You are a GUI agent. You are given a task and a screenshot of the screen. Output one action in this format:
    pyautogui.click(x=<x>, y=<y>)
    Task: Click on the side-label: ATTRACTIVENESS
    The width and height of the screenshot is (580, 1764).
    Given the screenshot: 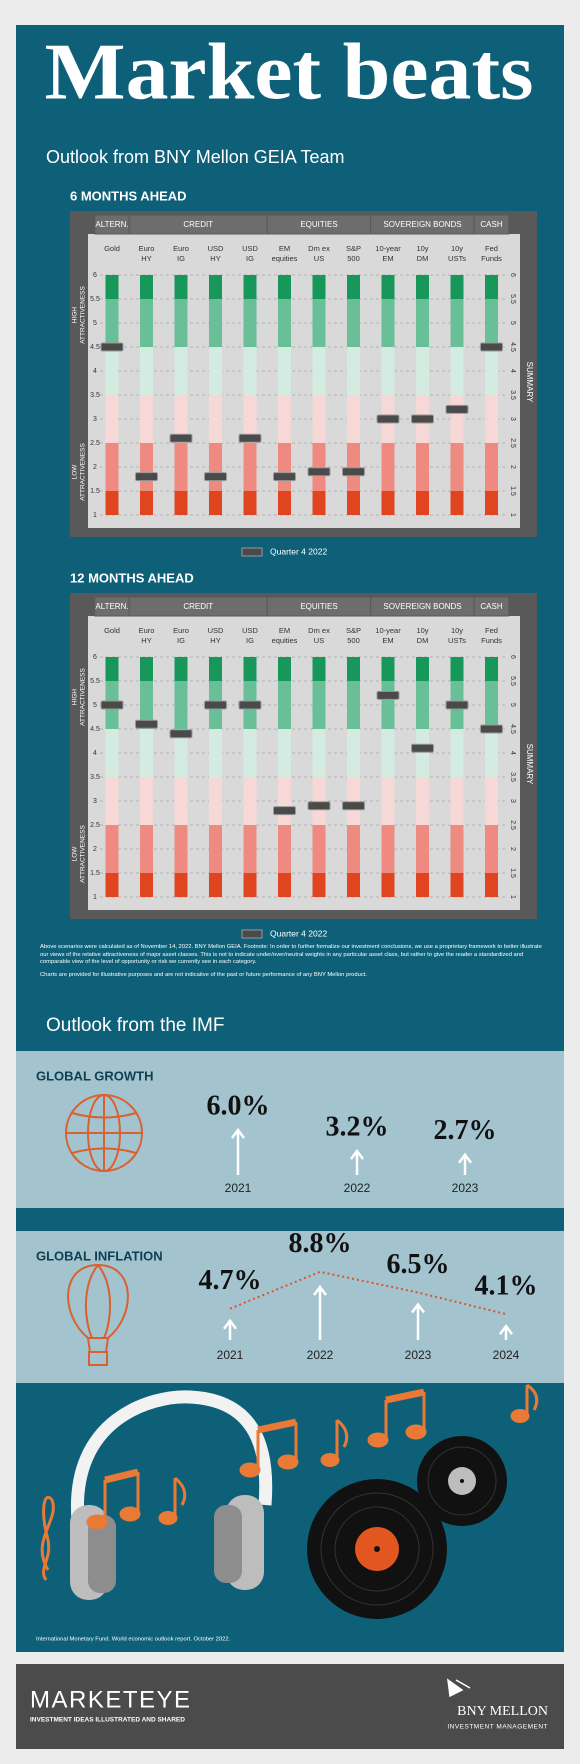 What is the action you would take?
    pyautogui.click(x=83, y=854)
    